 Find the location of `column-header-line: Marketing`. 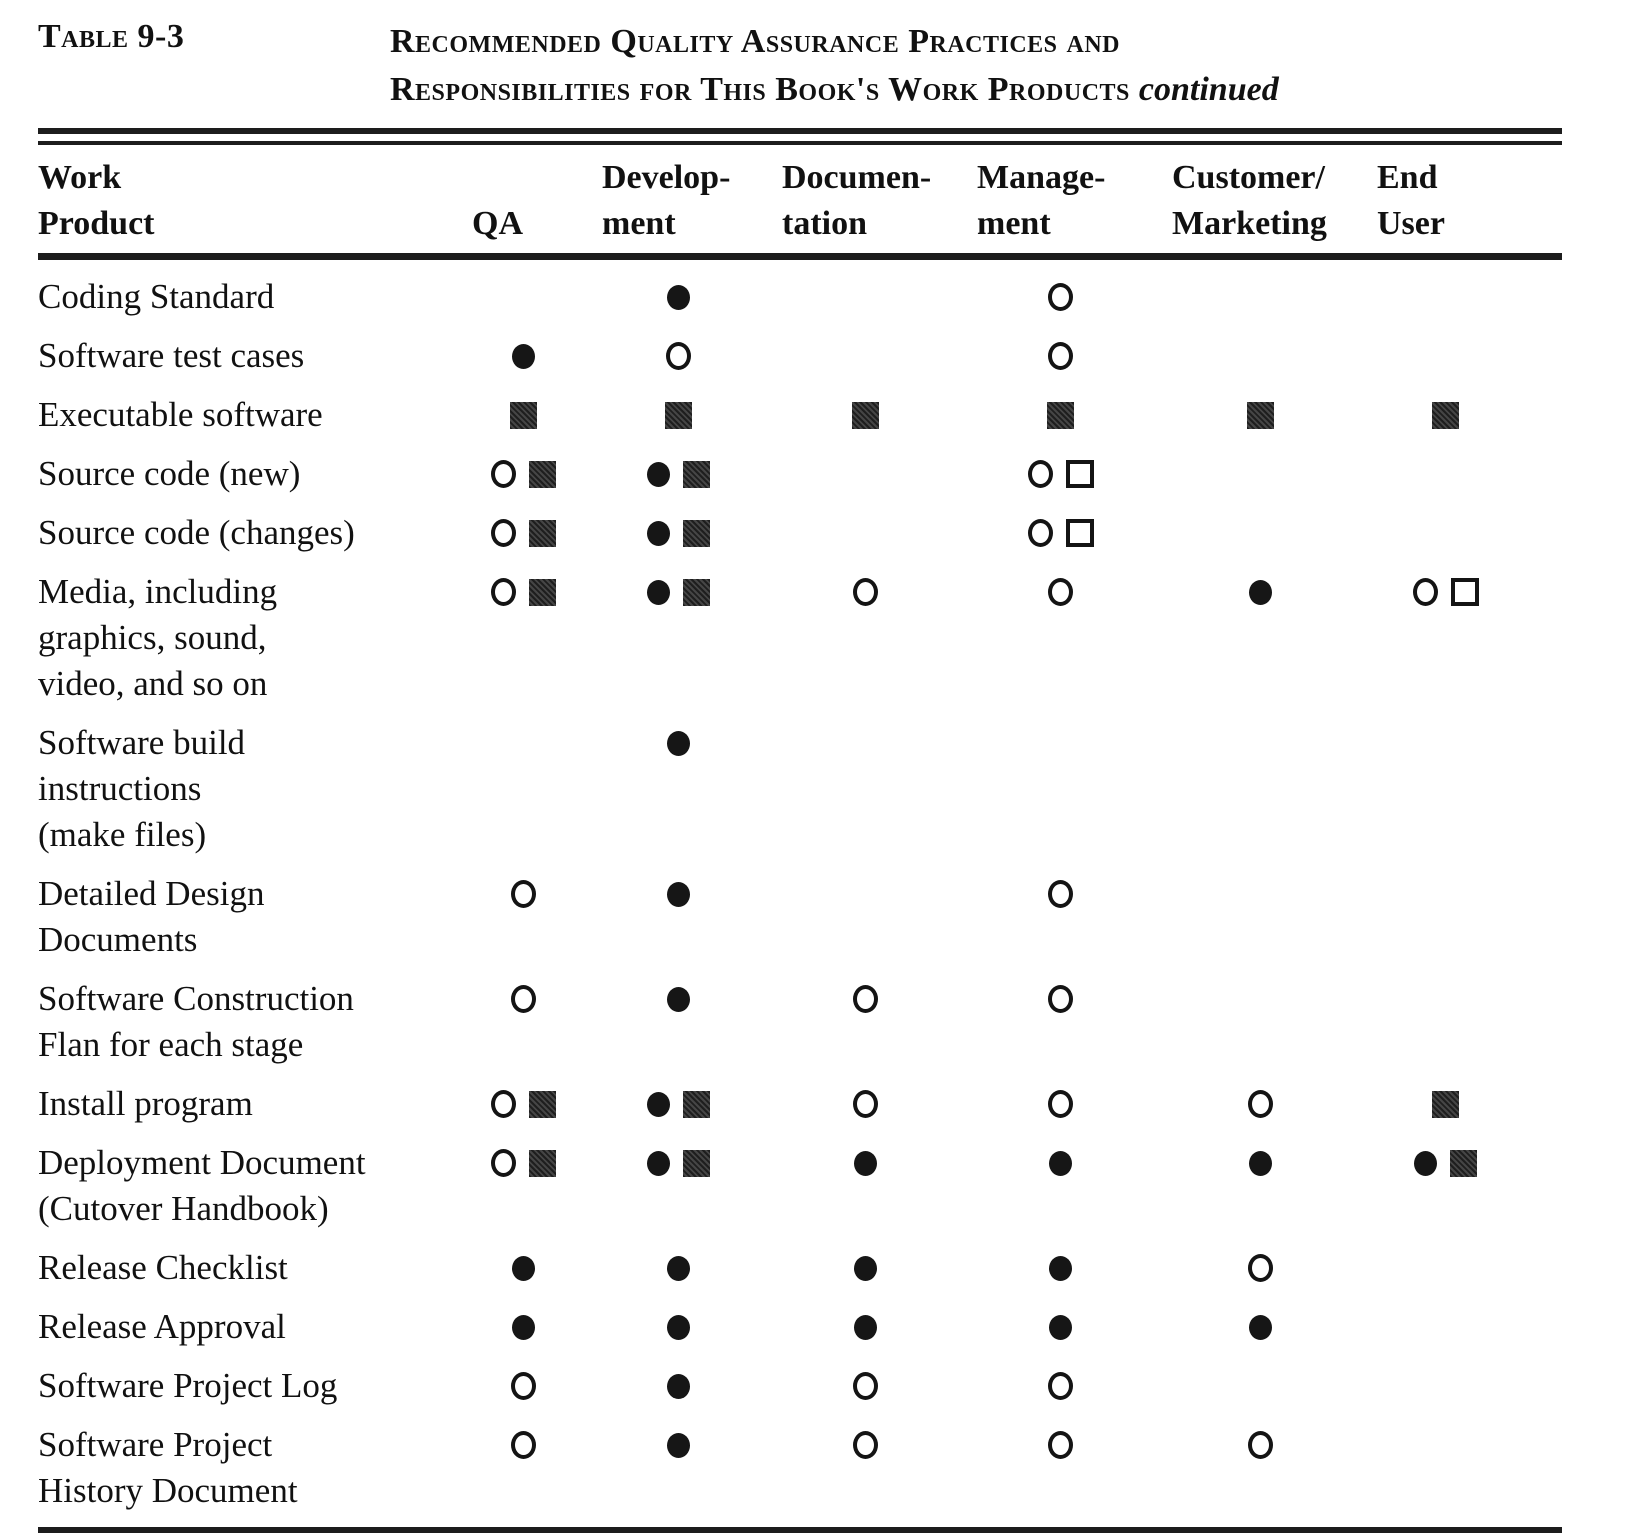

column-header-line: Marketing is located at coordinates (1249, 223).